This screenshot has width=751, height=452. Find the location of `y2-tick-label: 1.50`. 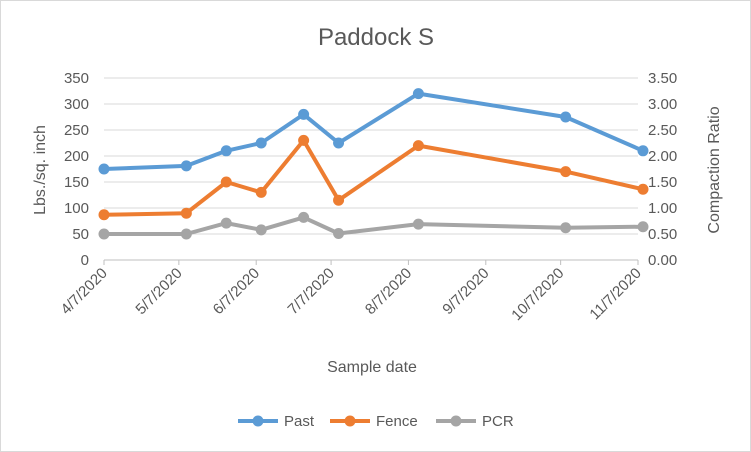

y2-tick-label: 1.50 is located at coordinates (662, 182).